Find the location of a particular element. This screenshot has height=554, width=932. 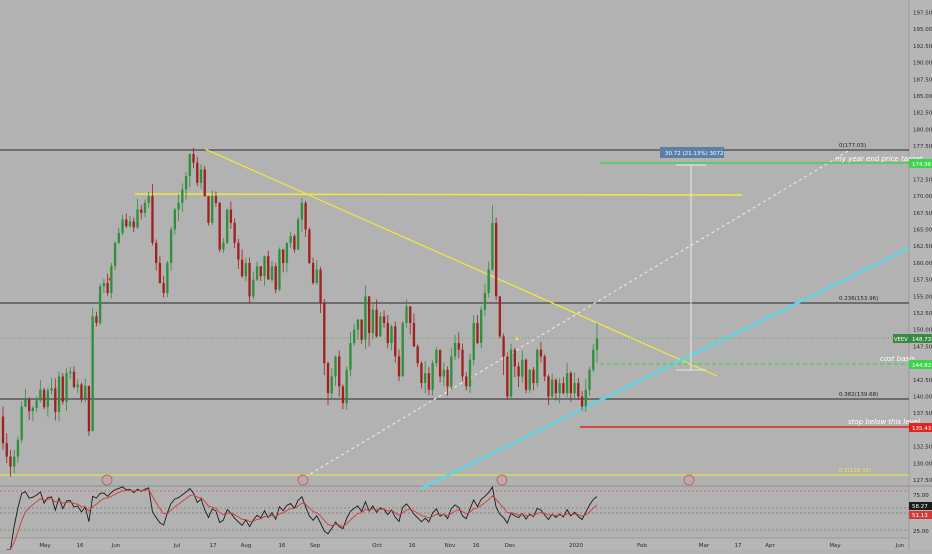

price-tick-label: 162.50 is located at coordinates (922, 247).